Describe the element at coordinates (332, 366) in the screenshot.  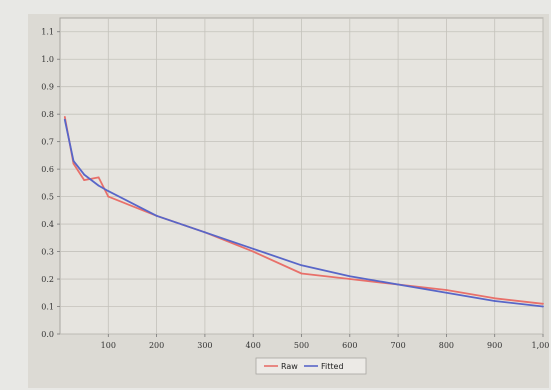
I see `legend-label-fitted: Fitted` at that location.